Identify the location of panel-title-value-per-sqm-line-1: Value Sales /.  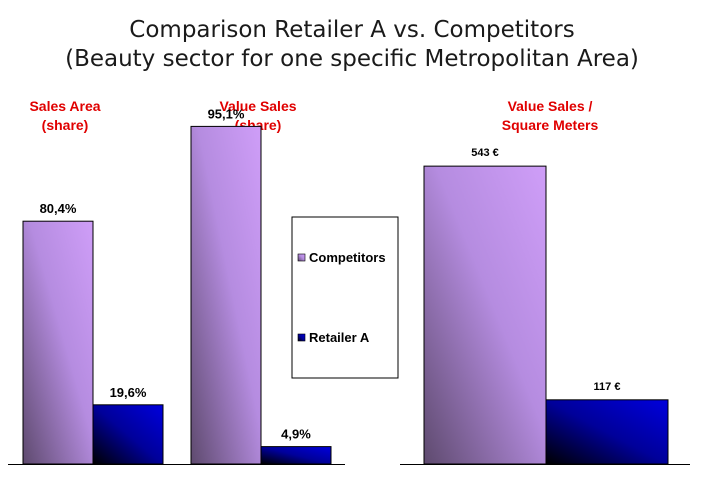
(550, 106).